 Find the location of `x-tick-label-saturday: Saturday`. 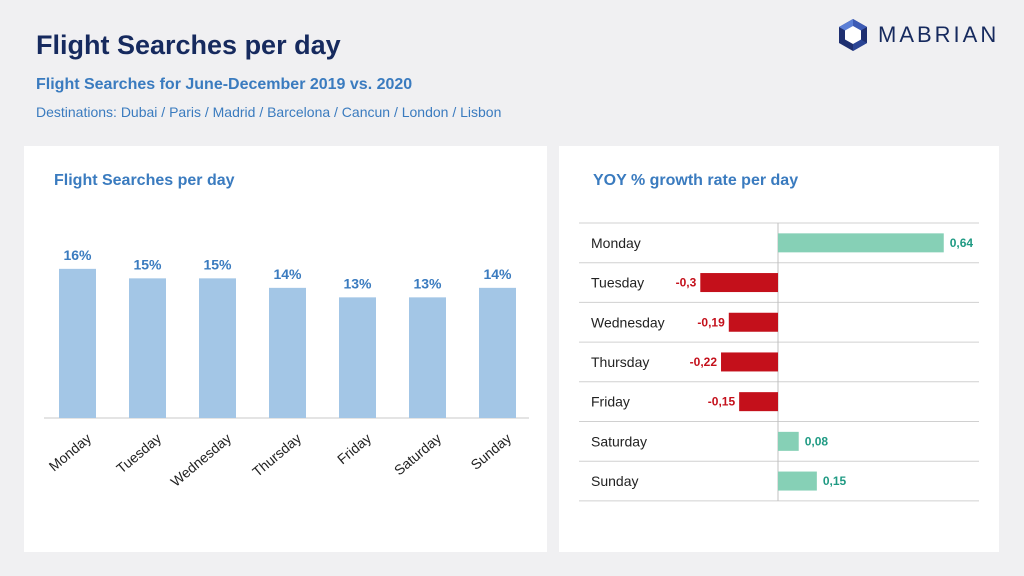

x-tick-label-saturday: Saturday is located at coordinates (417, 454).